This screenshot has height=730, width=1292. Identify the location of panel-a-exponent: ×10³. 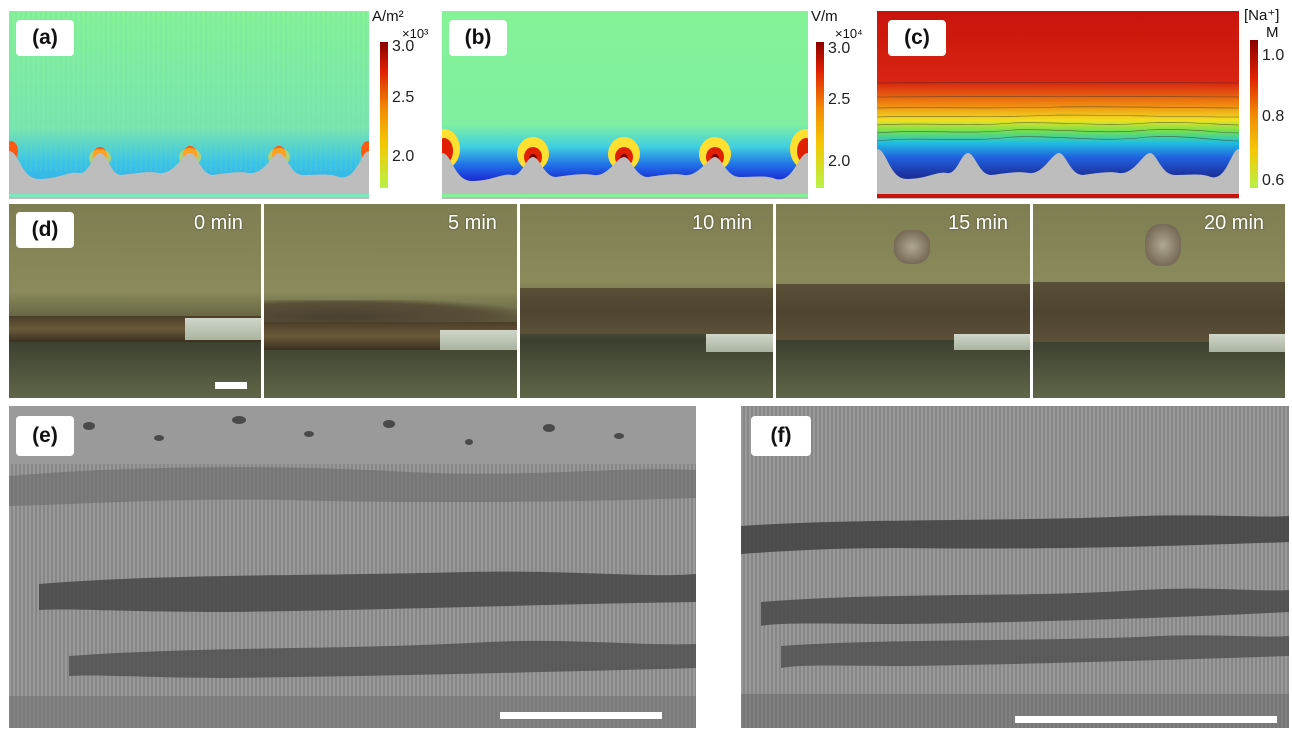
(415, 33).